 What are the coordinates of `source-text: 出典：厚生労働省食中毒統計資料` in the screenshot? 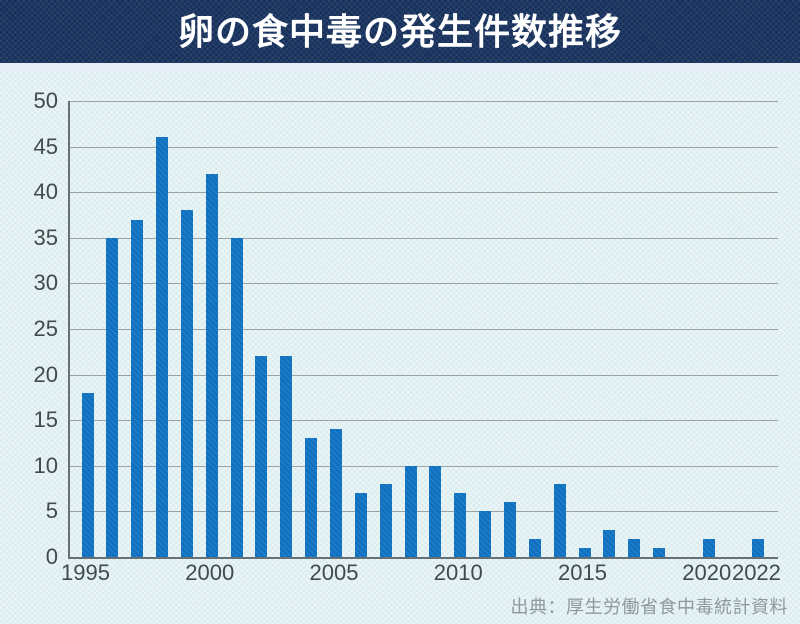 It's located at (649, 607).